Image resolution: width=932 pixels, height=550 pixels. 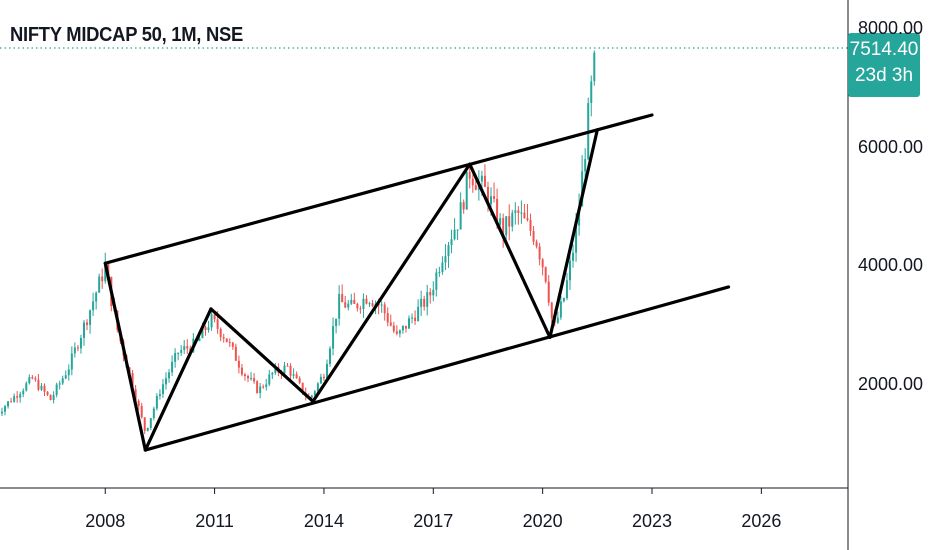 What do you see at coordinates (891, 28) in the screenshot?
I see `y-tick-label: 8000.00` at bounding box center [891, 28].